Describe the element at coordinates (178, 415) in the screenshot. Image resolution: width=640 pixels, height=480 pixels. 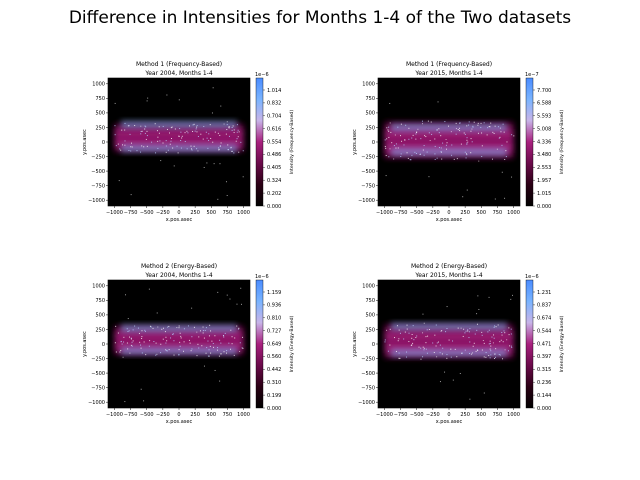
I see `x-tick-label: 0` at that location.